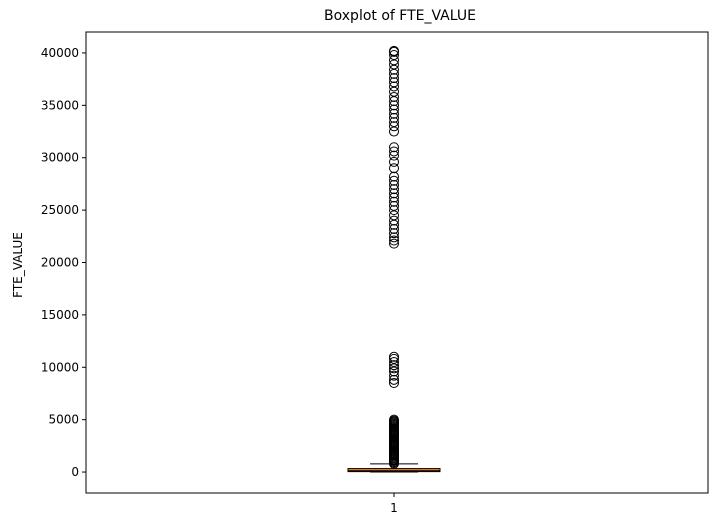 This screenshot has width=713, height=526. Describe the element at coordinates (60, 158) in the screenshot. I see `y-tick-label: 30000` at that location.